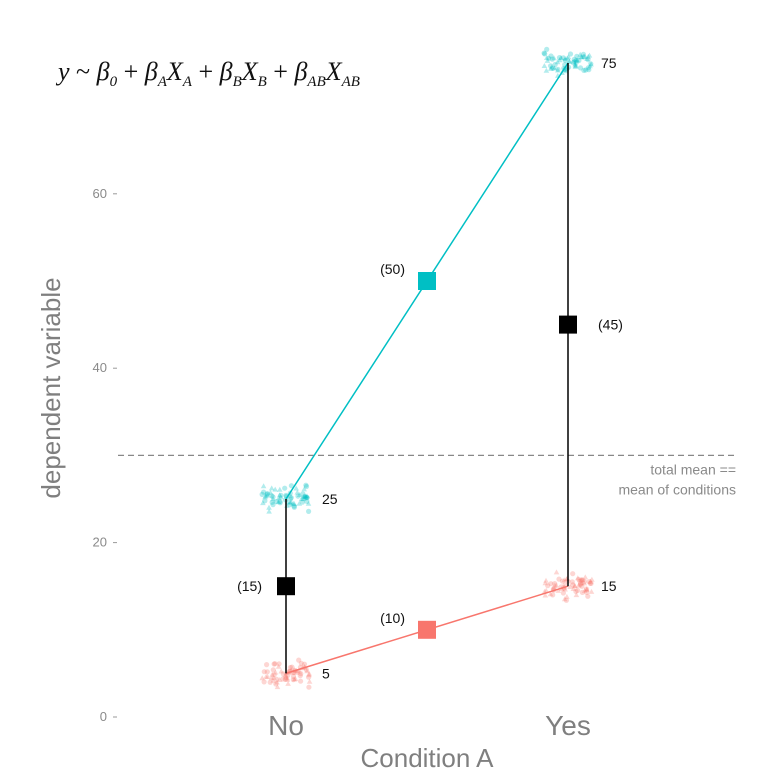 The width and height of the screenshot is (768, 778). What do you see at coordinates (100, 193) in the screenshot?
I see `y-tick-label: 60` at bounding box center [100, 193].